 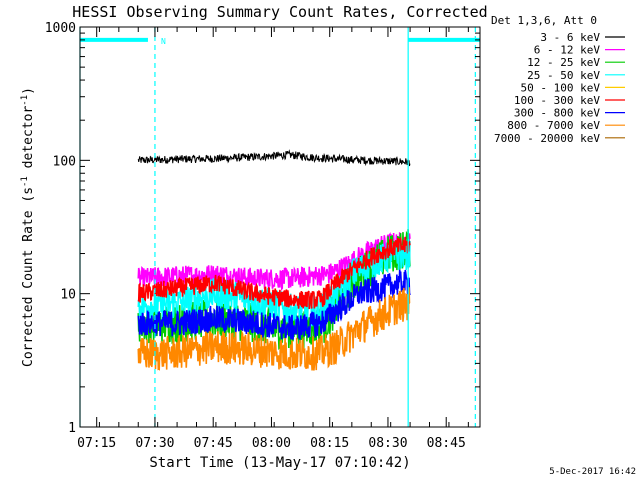 What do you see at coordinates (446, 443) in the screenshot?
I see `x-tick-label: 08:45` at bounding box center [446, 443].